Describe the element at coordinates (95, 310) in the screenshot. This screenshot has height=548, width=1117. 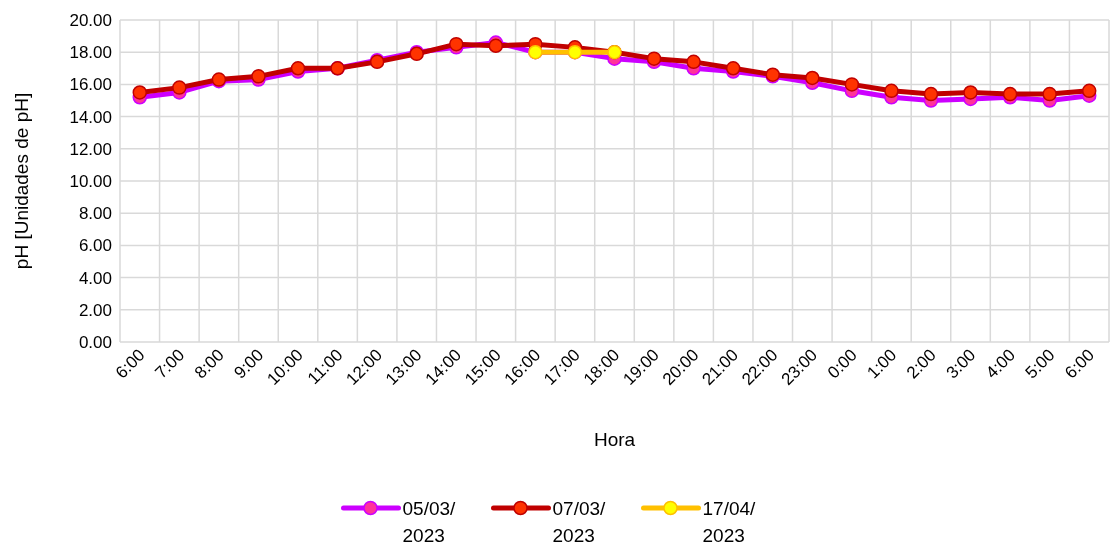
I see `y-tick-label: 2.00` at that location.